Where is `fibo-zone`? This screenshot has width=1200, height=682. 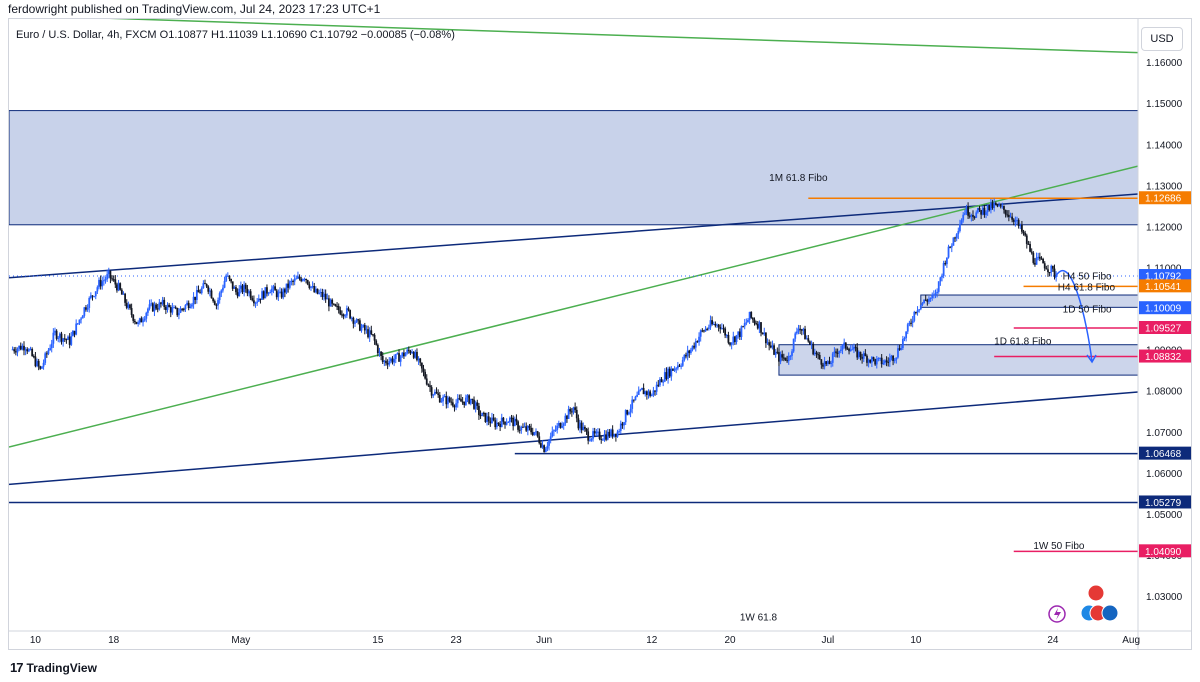 fibo-zone is located at coordinates (1029, 301).